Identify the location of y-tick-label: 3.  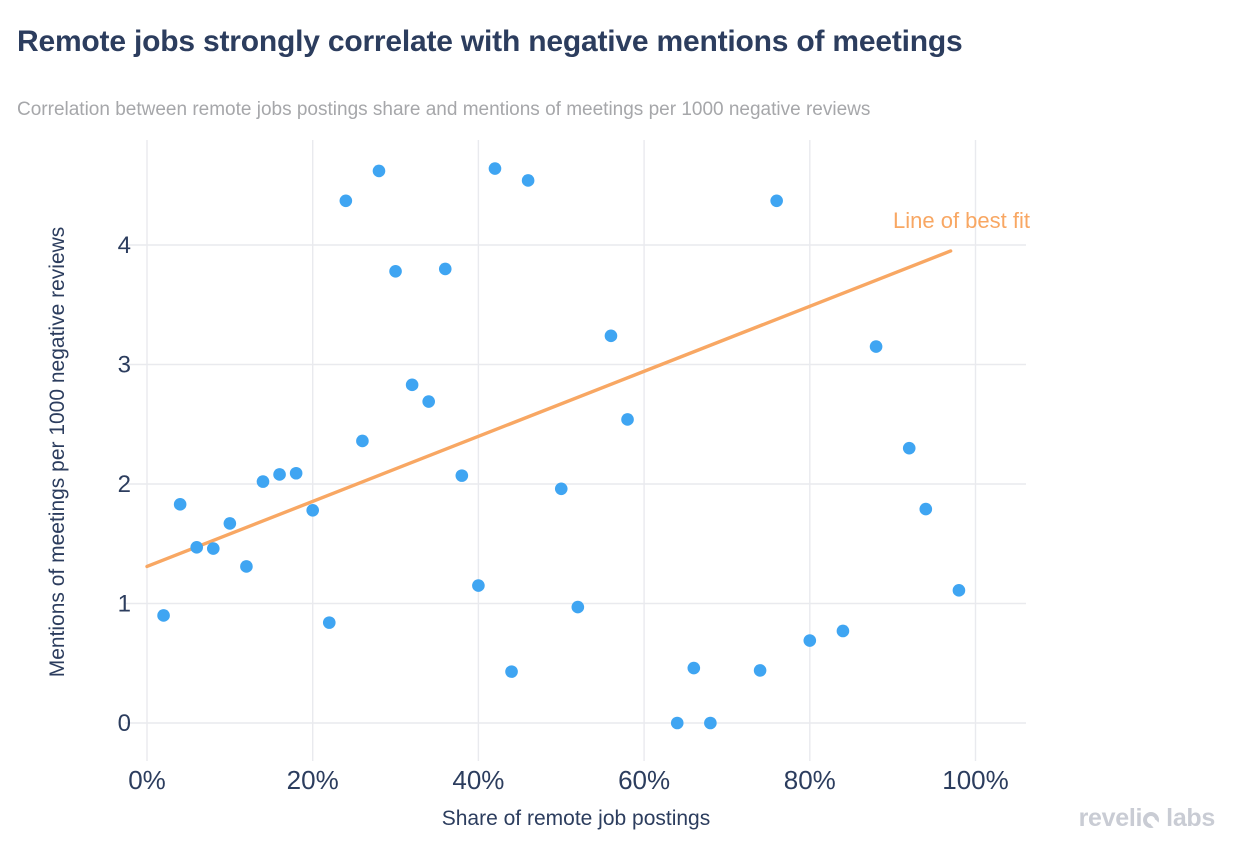
(124, 365).